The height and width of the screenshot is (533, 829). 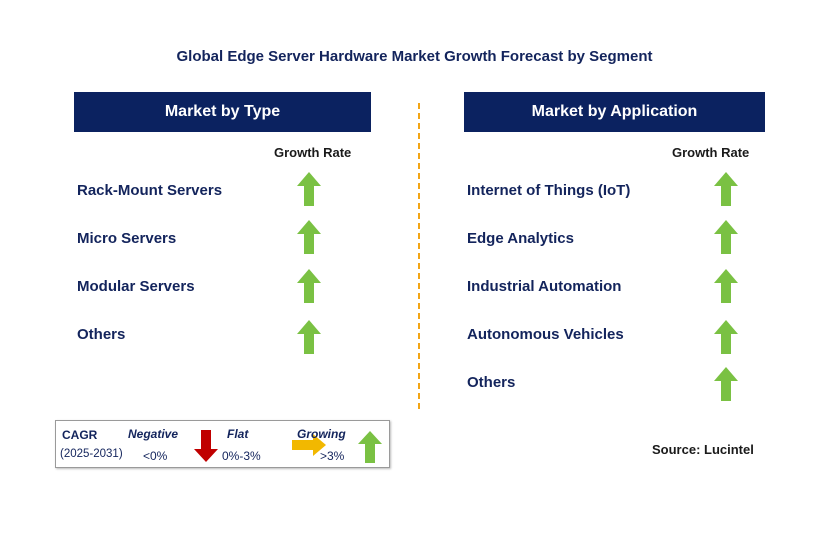 What do you see at coordinates (155, 456) in the screenshot?
I see `legend-negative-range: <0%` at bounding box center [155, 456].